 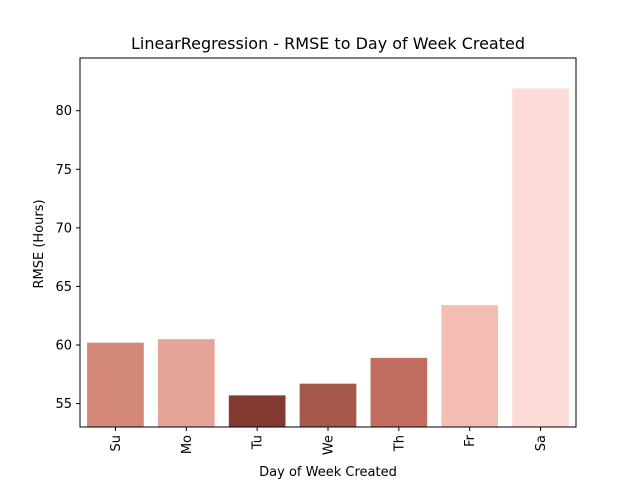 I want to click on bar-mo, so click(x=186, y=383).